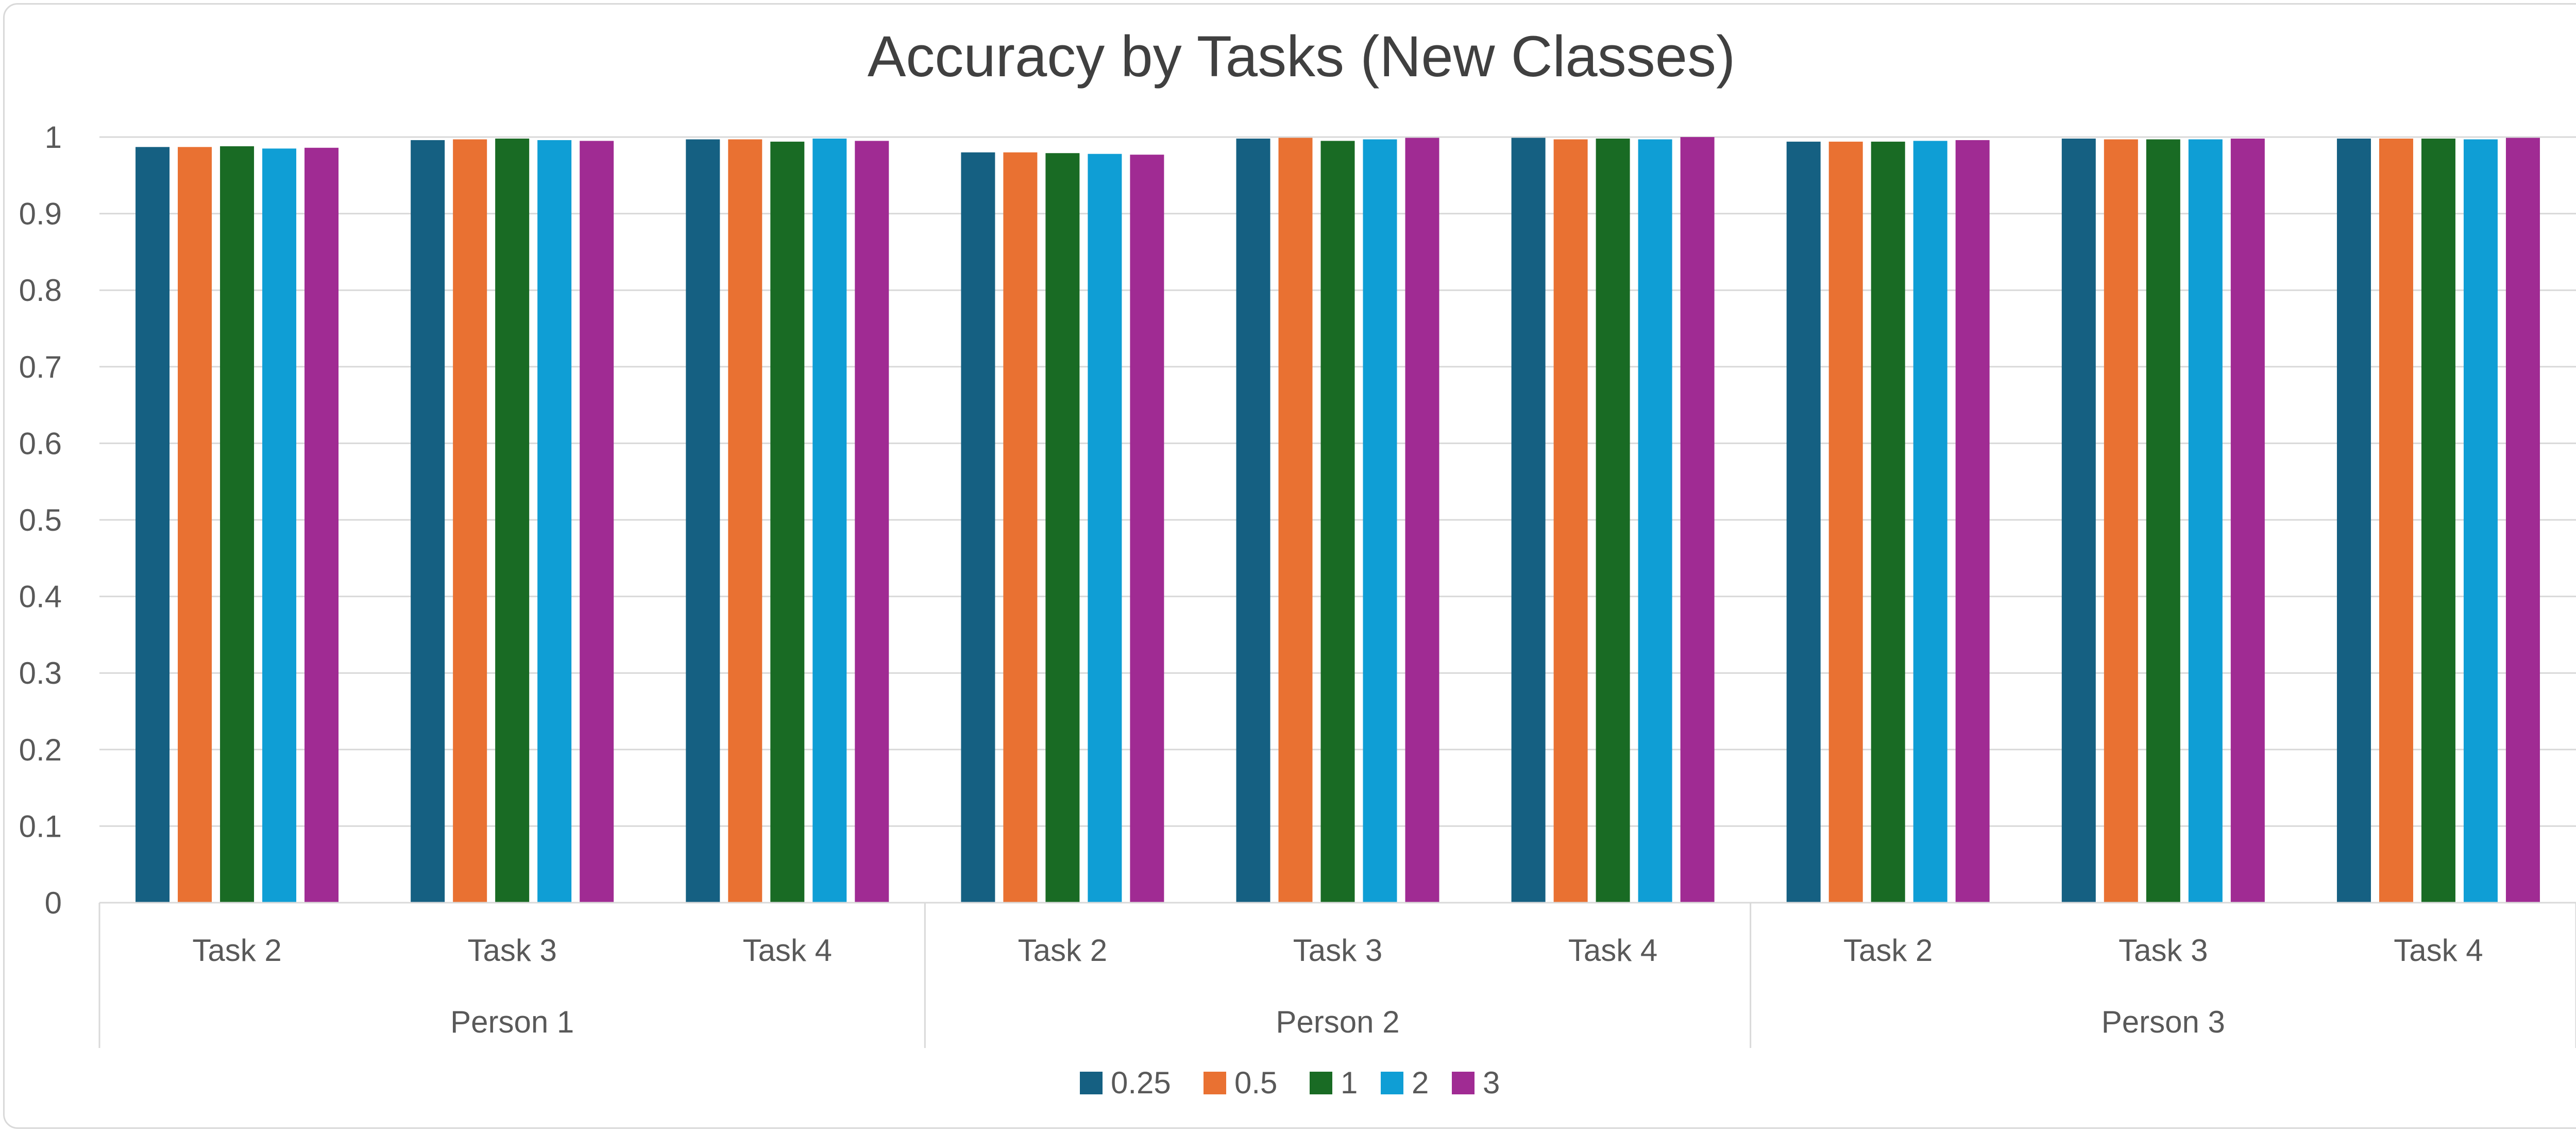 This screenshot has height=1133, width=2576. Describe the element at coordinates (40, 214) in the screenshot. I see `y-tick-label: 0.9` at that location.